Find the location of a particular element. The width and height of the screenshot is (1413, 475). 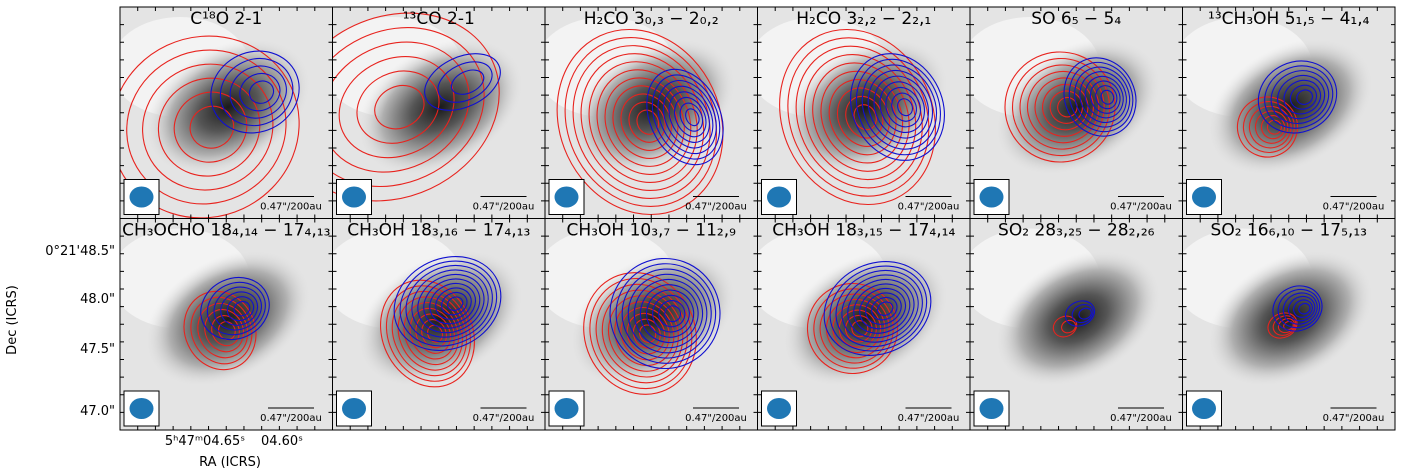

y-tick-label: 47.0" is located at coordinates (97, 411).